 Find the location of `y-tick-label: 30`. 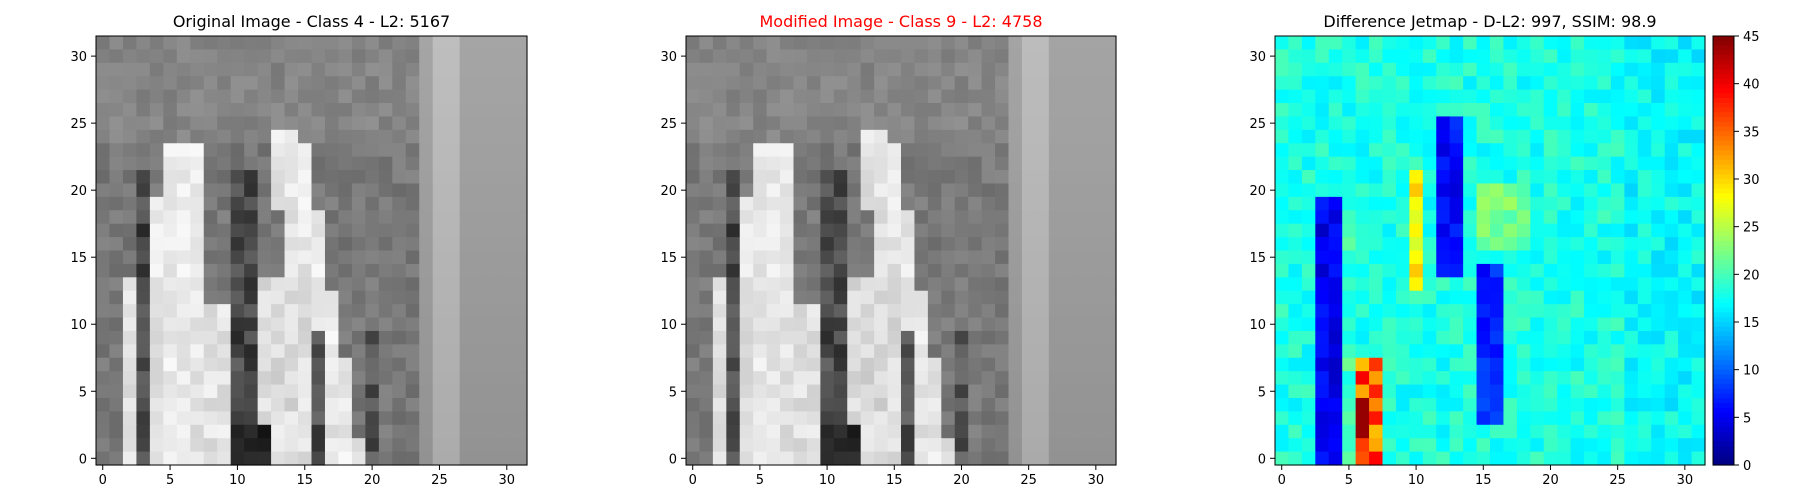

y-tick-label: 30 is located at coordinates (1257, 57).